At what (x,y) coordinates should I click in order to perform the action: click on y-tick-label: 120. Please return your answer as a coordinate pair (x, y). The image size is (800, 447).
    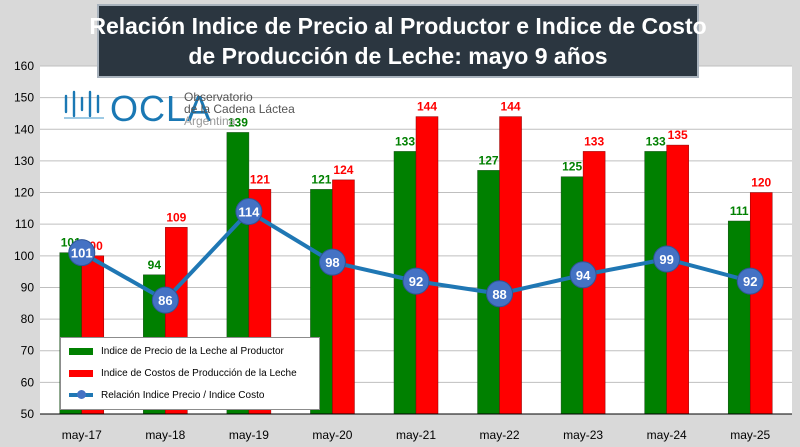
    Looking at the image, I should click on (24, 193).